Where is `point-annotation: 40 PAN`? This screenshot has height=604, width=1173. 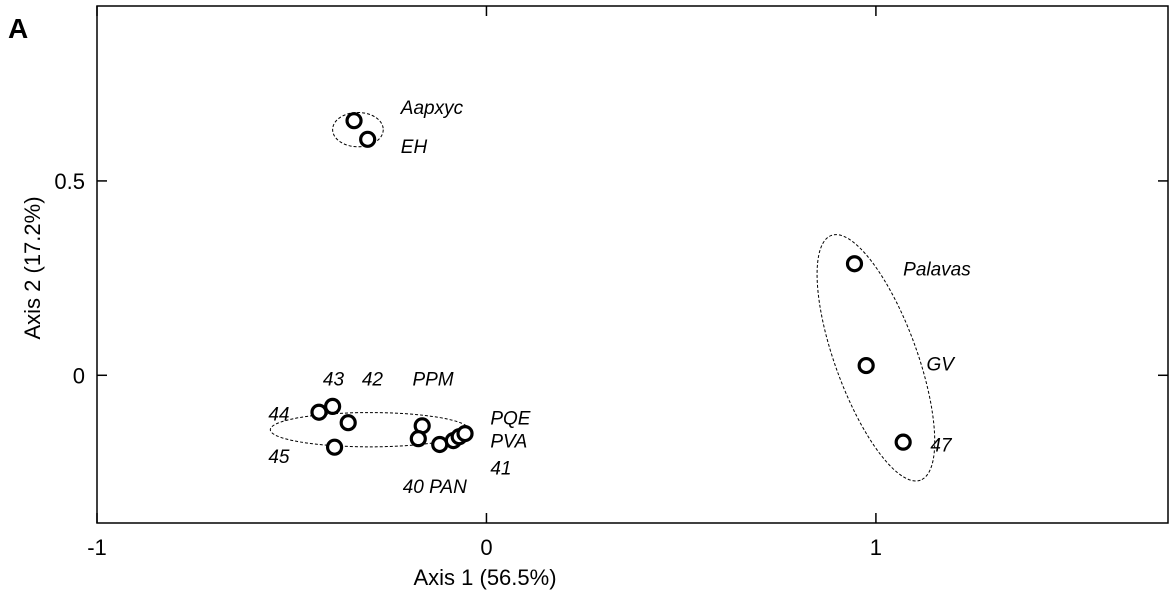 point-annotation: 40 PAN is located at coordinates (435, 487).